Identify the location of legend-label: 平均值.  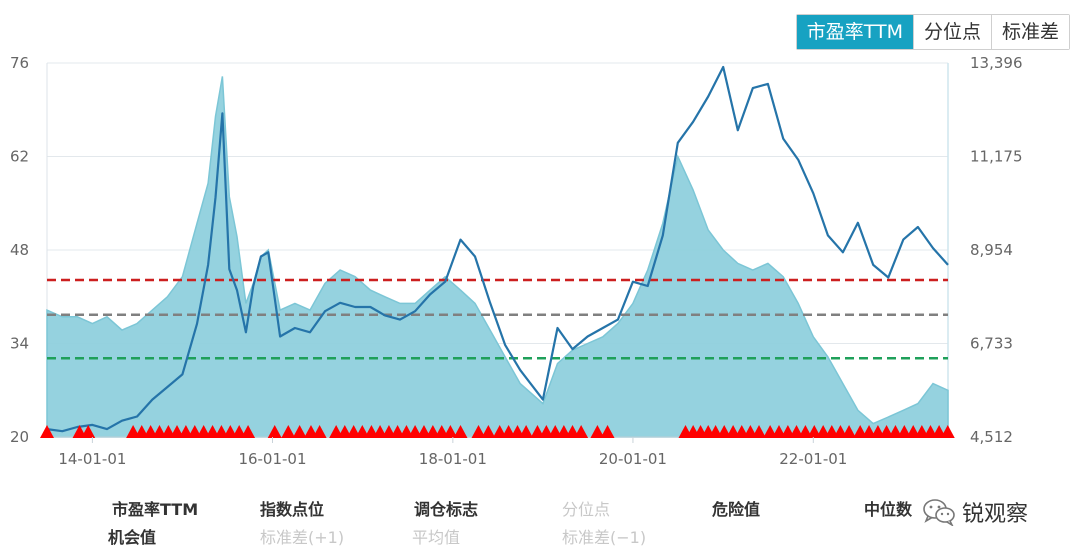
(436, 537).